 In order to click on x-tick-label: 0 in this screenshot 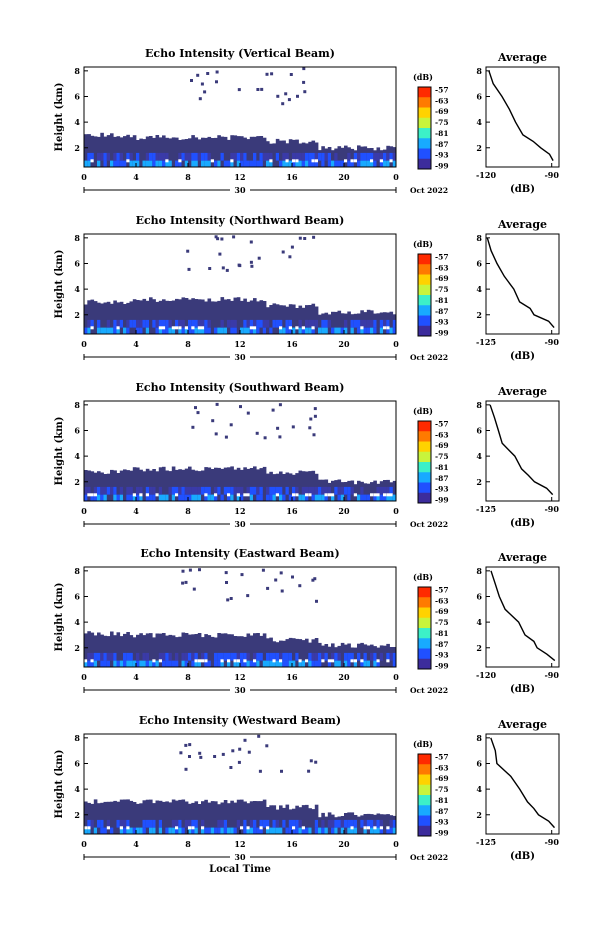, I will do `click(84, 677)`.